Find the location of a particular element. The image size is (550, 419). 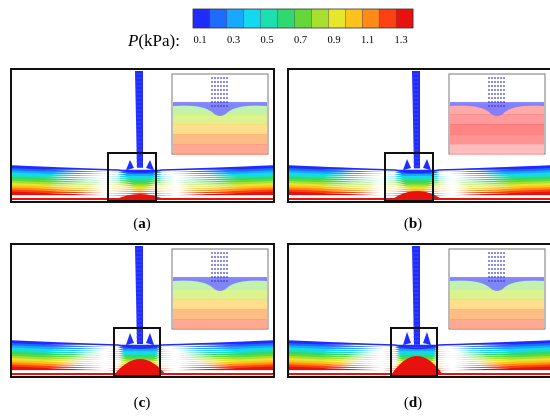

colorbar-label: P(kPa): is located at coordinates (153, 40).